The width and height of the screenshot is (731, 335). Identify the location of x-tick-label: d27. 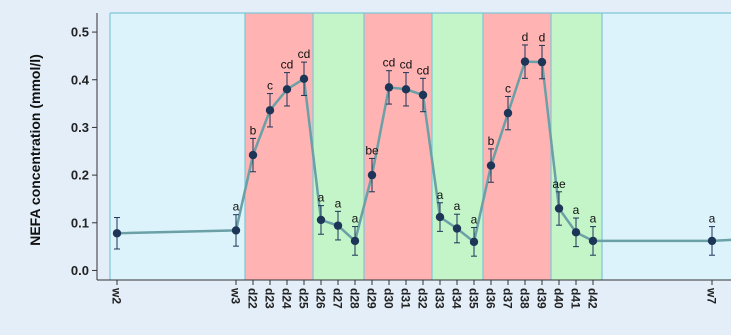
(338, 298).